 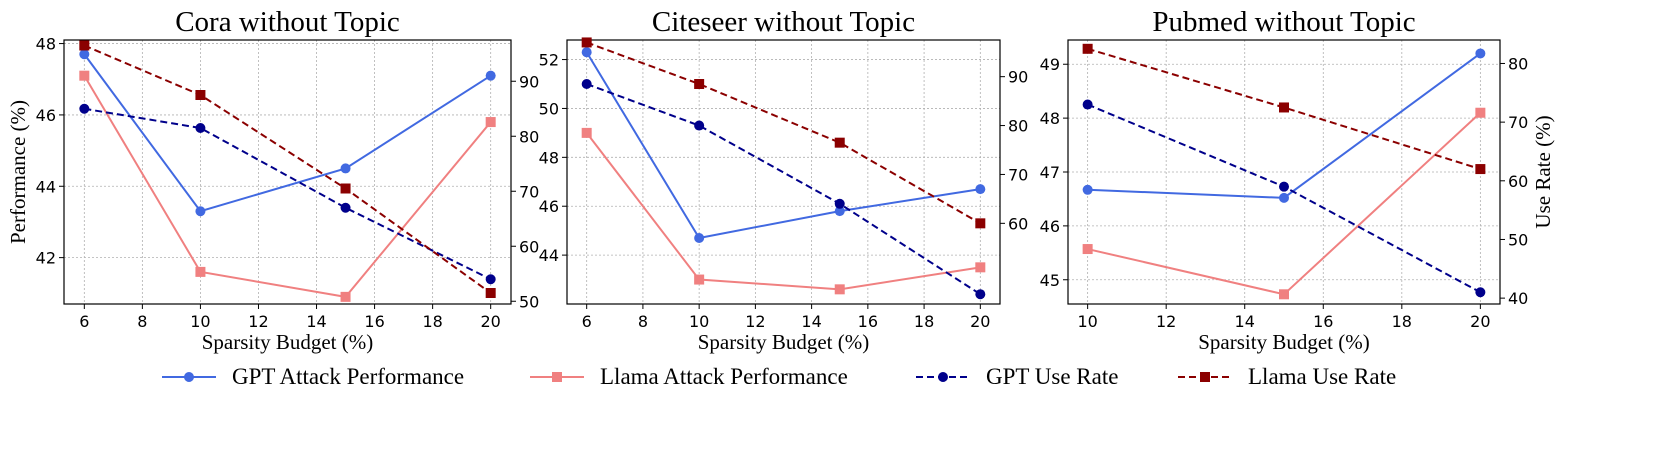 I want to click on chart-title: Cora without Topic, so click(x=287, y=22).